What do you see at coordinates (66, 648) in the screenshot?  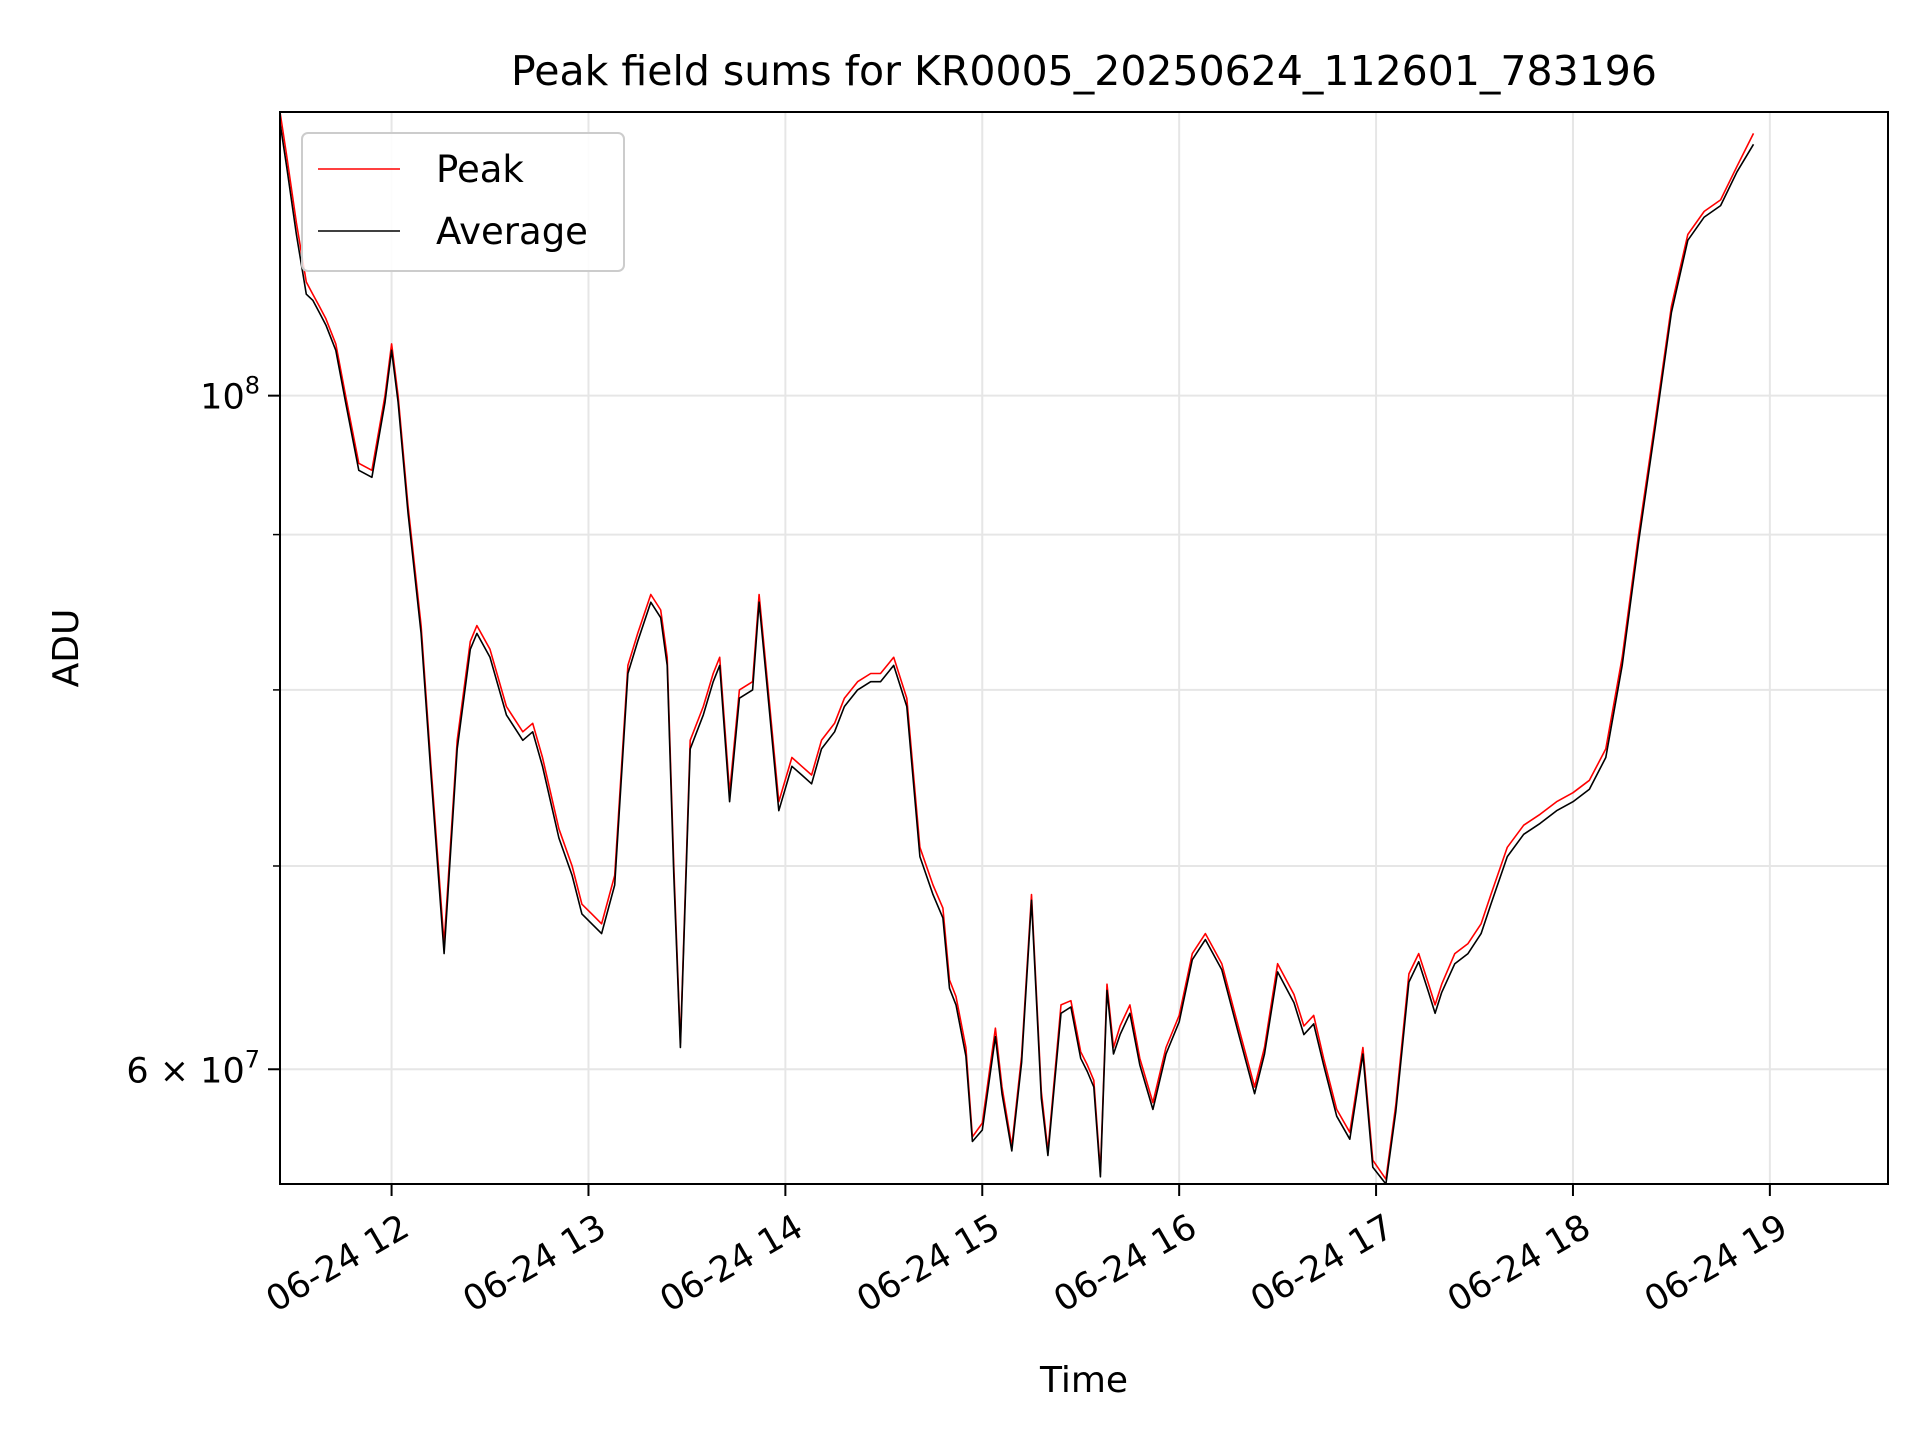 I see `y-axis-label: ADU` at bounding box center [66, 648].